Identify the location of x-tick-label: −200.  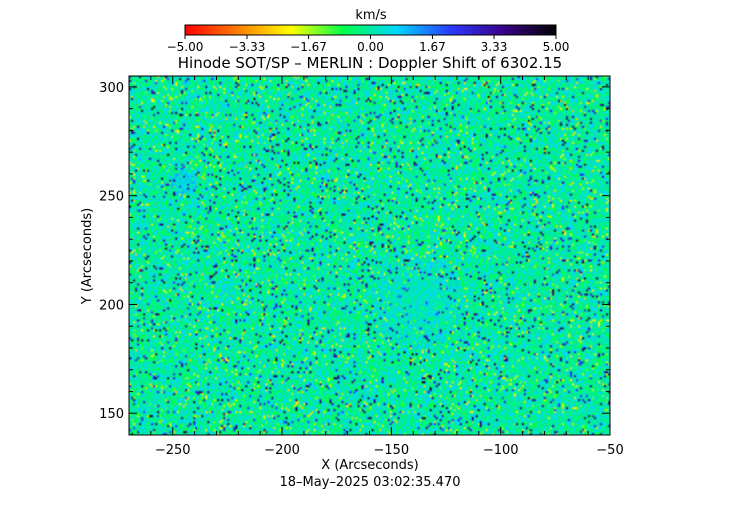
(282, 450).